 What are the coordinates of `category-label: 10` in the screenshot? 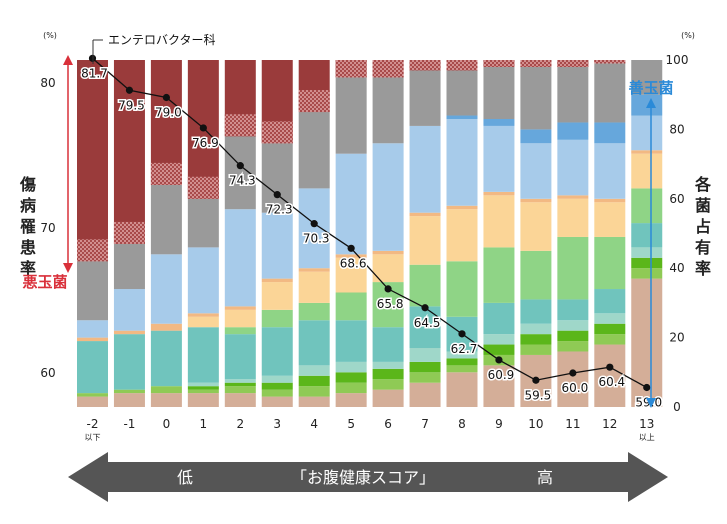 It's located at (535, 424).